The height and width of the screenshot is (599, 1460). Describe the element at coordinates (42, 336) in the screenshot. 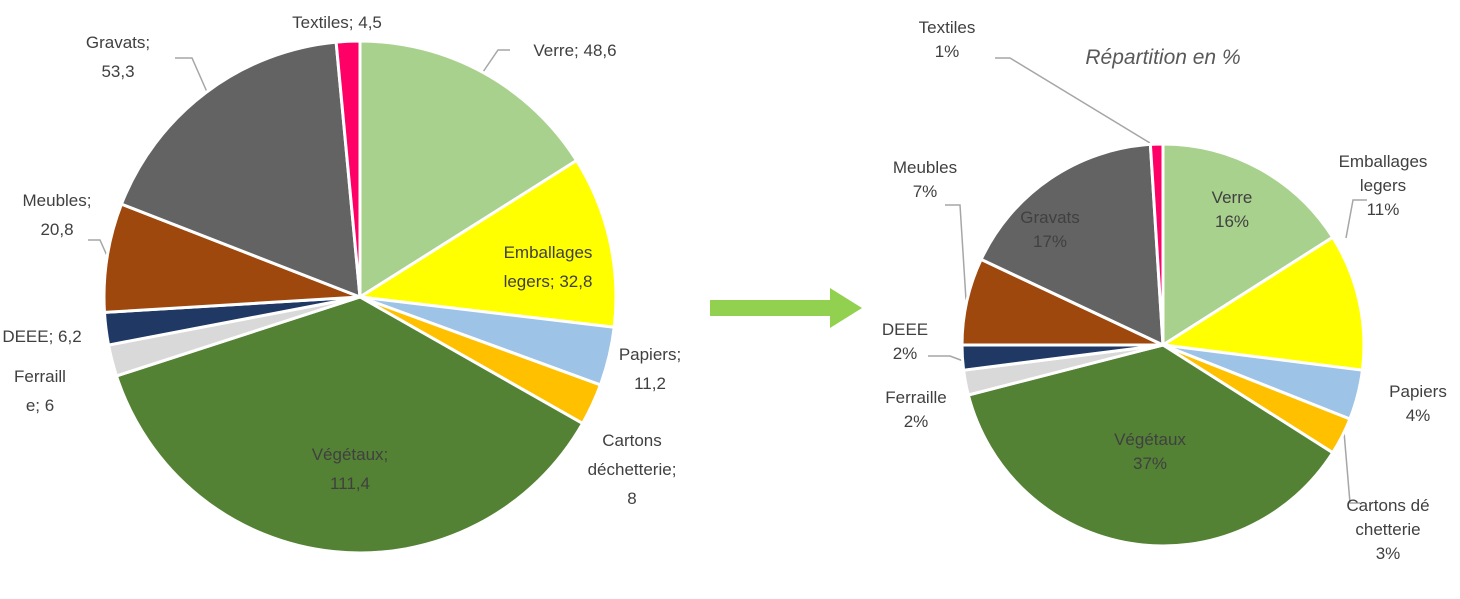

I see `data-label: DEEE; 6,2` at that location.